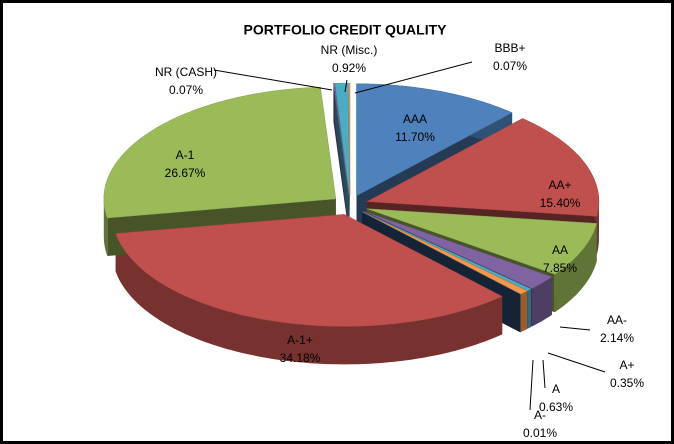 This screenshot has height=444, width=674. Describe the element at coordinates (617, 320) in the screenshot. I see `slice-label: AA-` at that location.